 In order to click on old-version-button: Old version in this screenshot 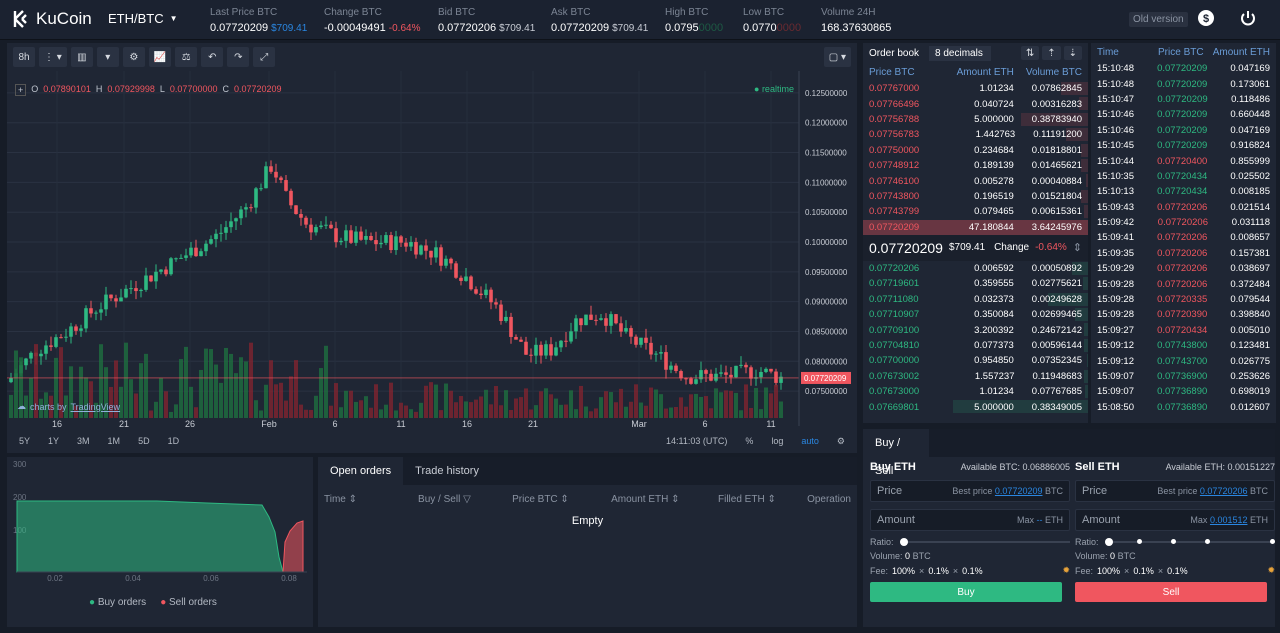, I will do `click(1158, 19)`.